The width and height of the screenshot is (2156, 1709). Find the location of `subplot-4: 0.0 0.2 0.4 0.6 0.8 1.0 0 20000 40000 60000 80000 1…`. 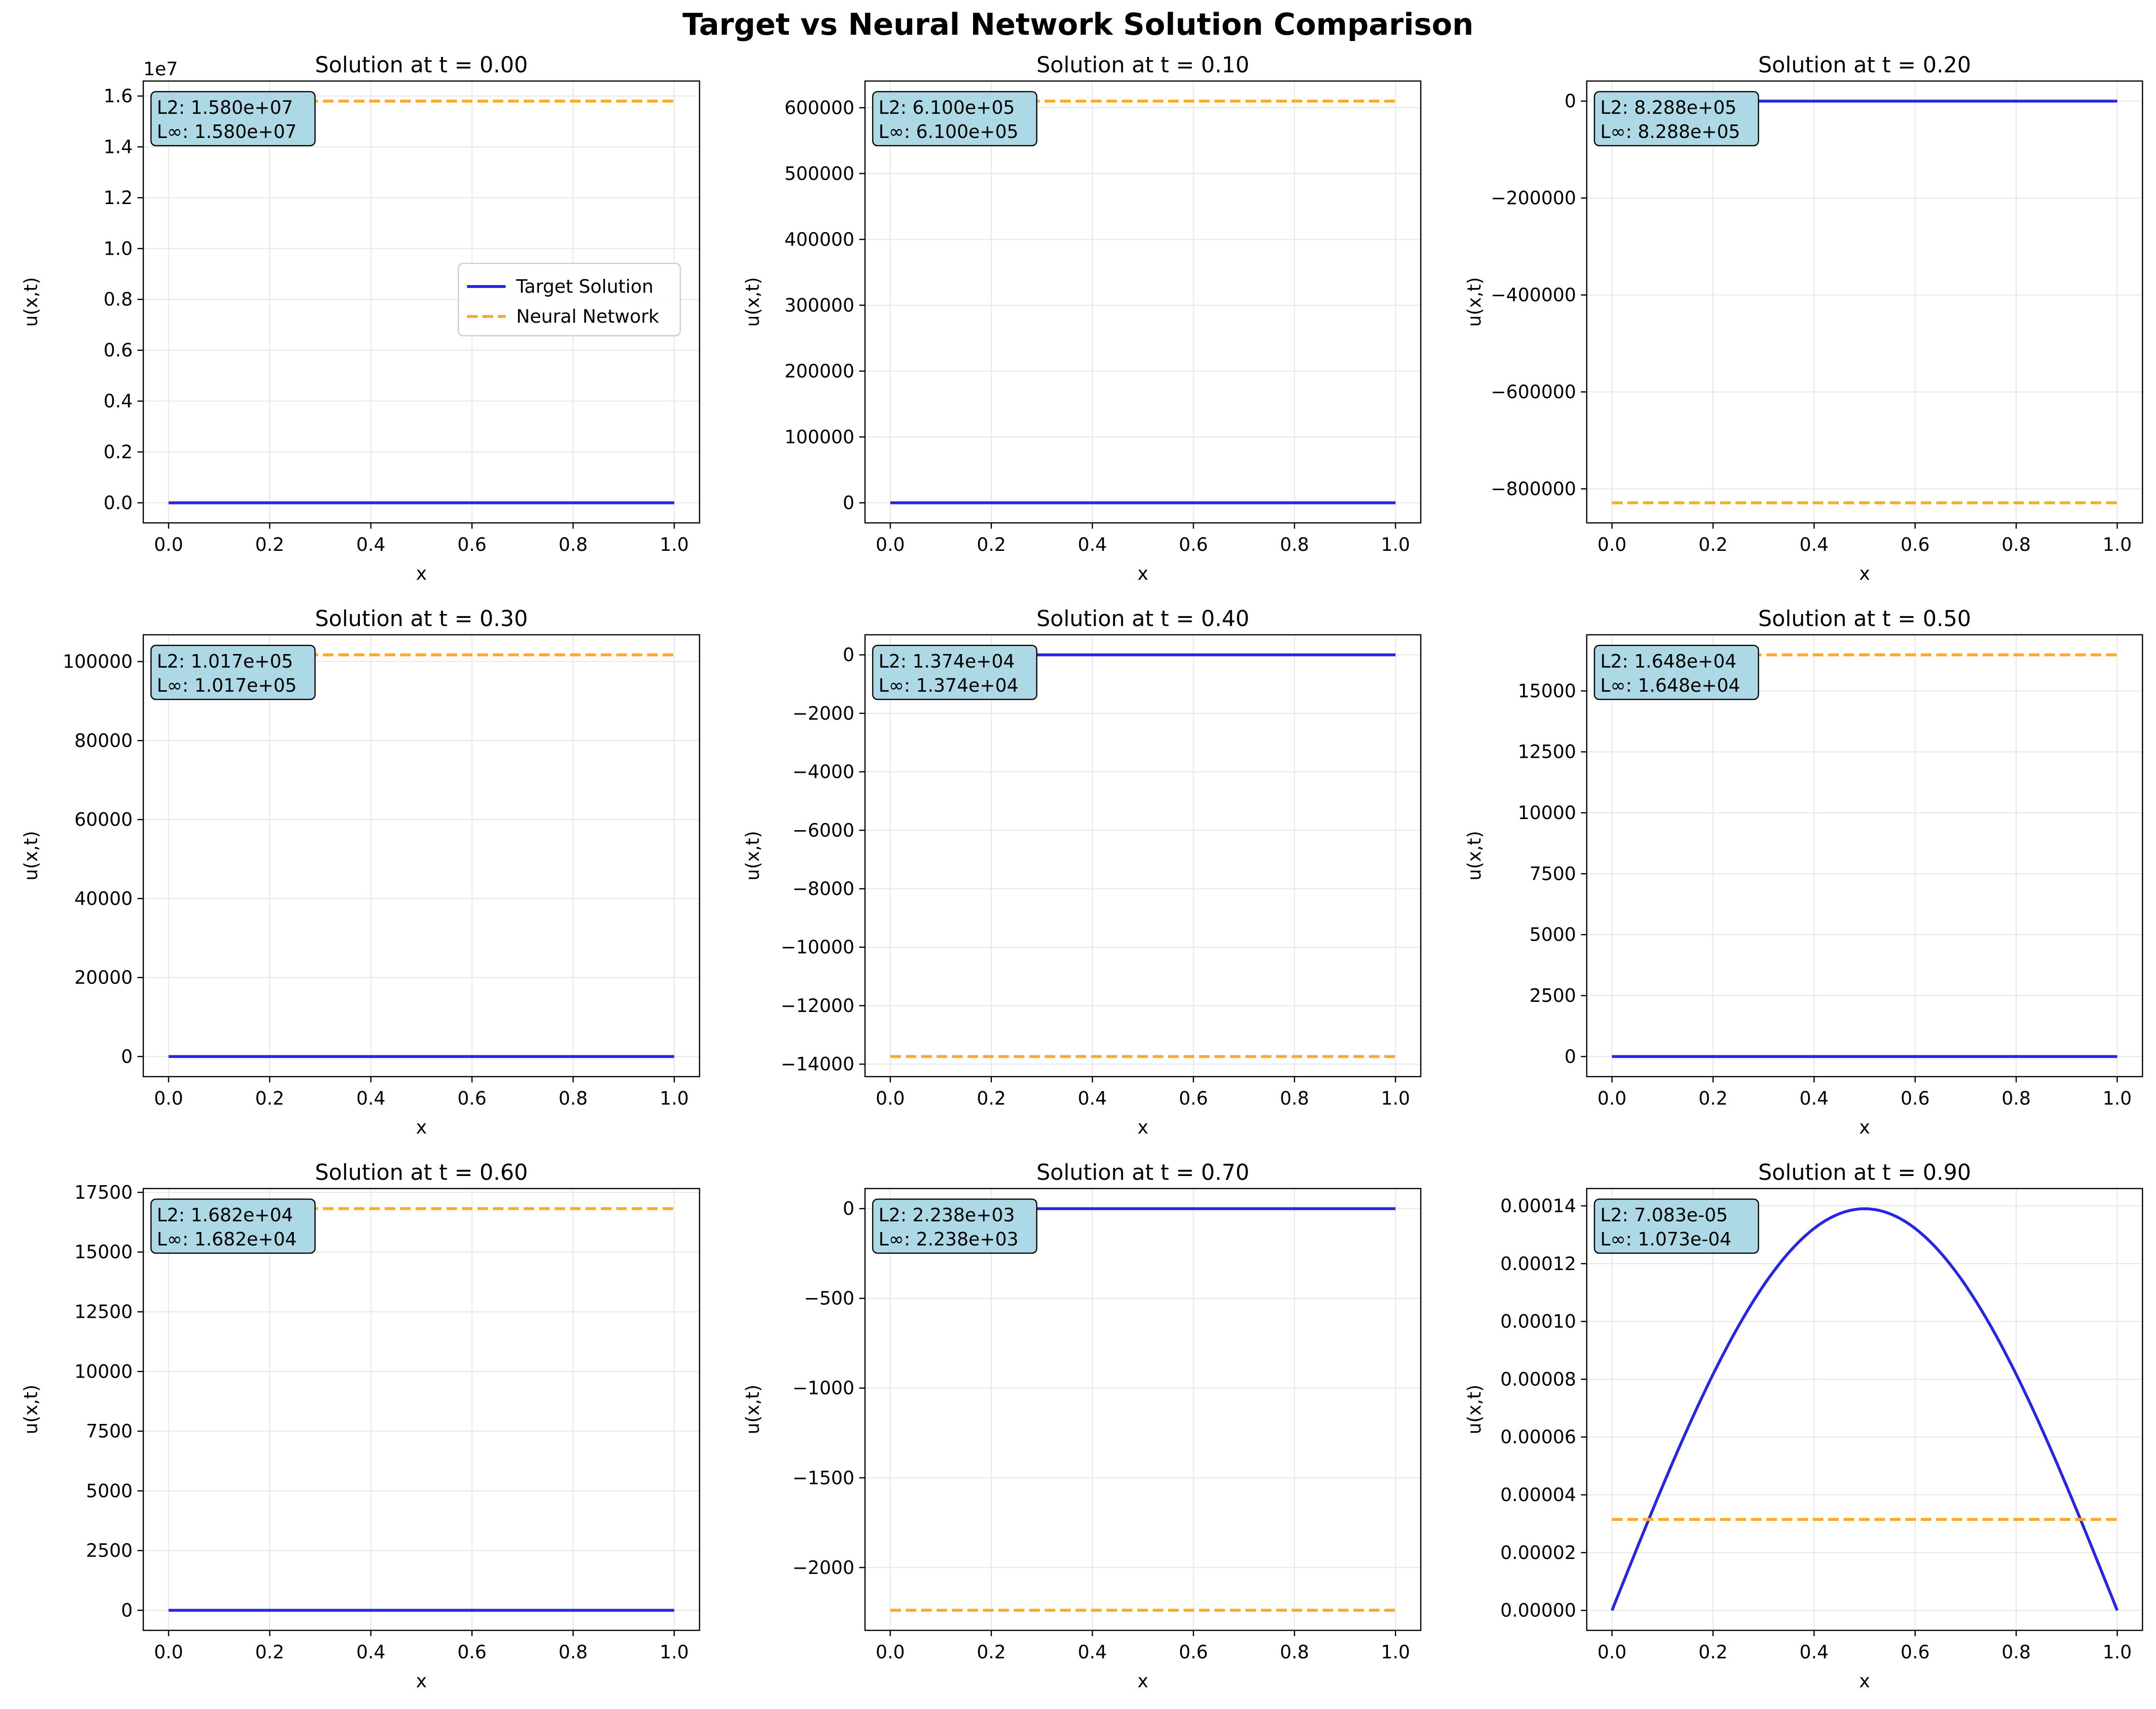

subplot-4: 0.0 0.2 0.4 0.6 0.8 1.0 0 20000 40000 60000 80000 1… is located at coordinates (360, 872).